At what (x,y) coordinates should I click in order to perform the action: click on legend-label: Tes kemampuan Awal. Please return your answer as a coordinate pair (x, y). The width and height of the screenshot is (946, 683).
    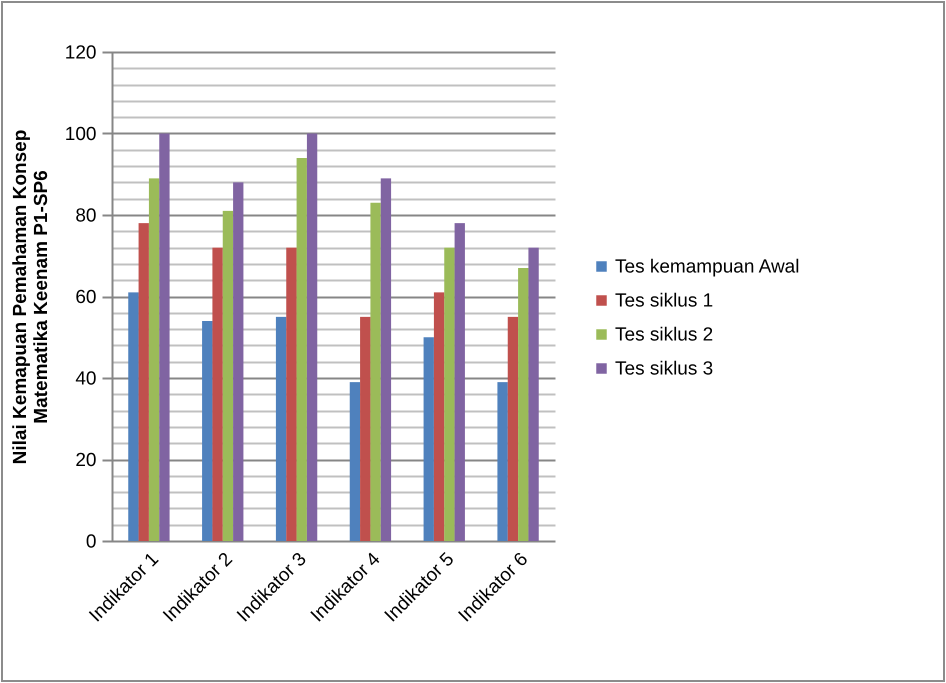
    Looking at the image, I should click on (707, 267).